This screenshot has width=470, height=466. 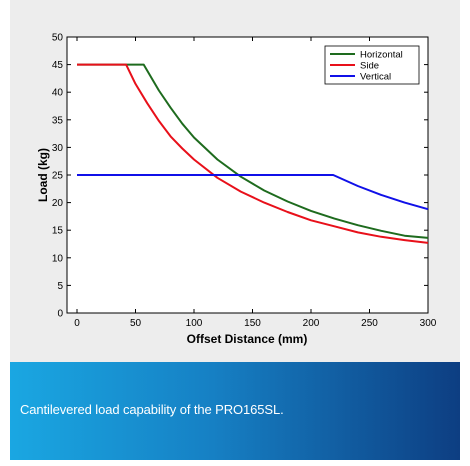 What do you see at coordinates (58, 148) in the screenshot?
I see `y-tick-label: 30` at bounding box center [58, 148].